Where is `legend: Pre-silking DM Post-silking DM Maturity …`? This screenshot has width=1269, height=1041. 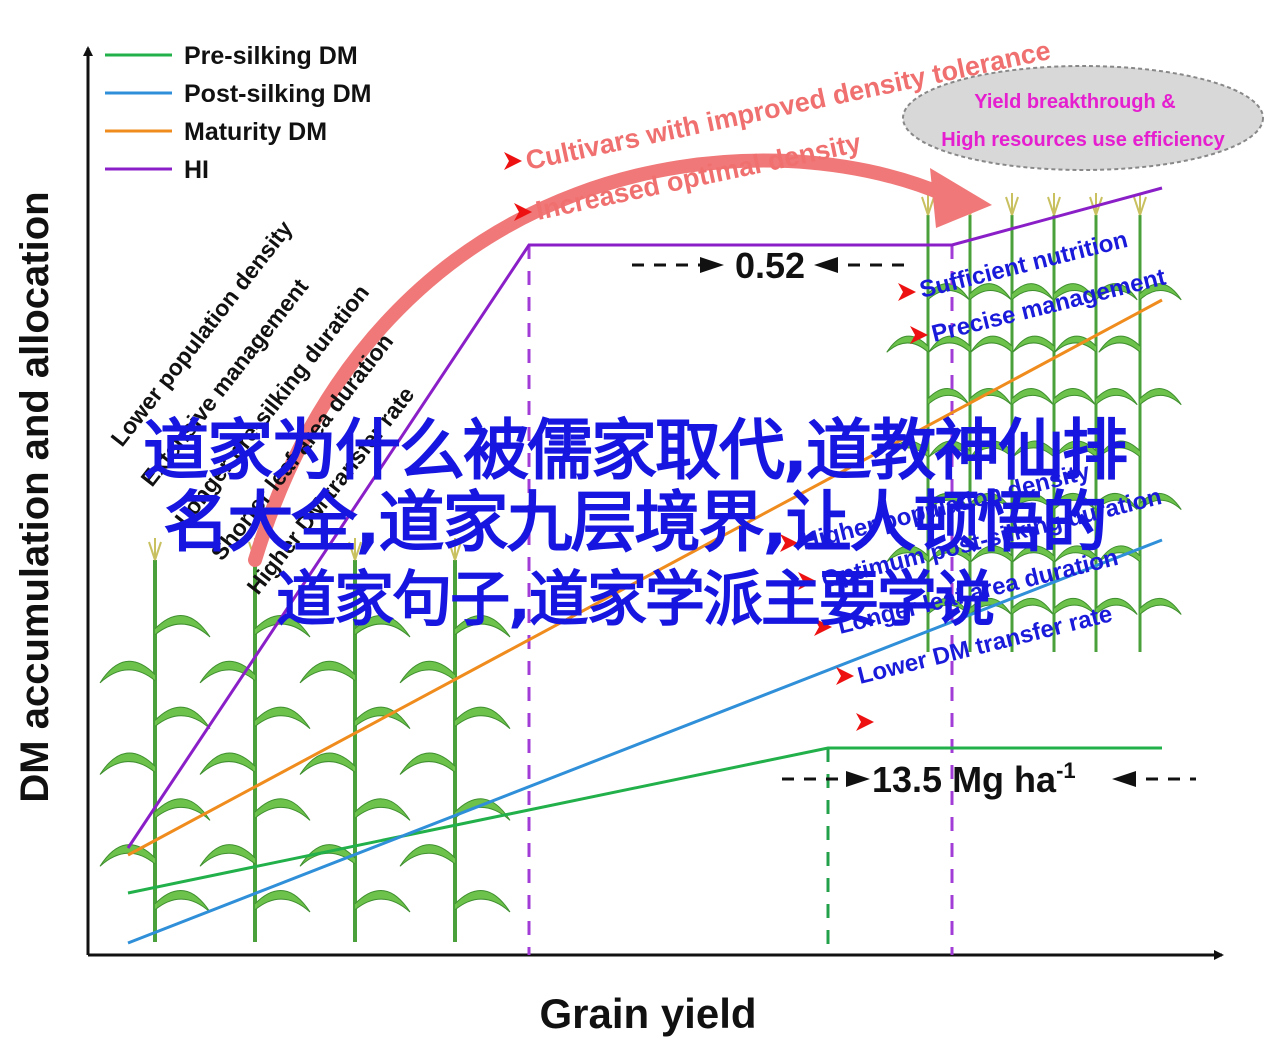
legend: Pre-silking DM Post-silking DM Maturity … is located at coordinates (238, 113).